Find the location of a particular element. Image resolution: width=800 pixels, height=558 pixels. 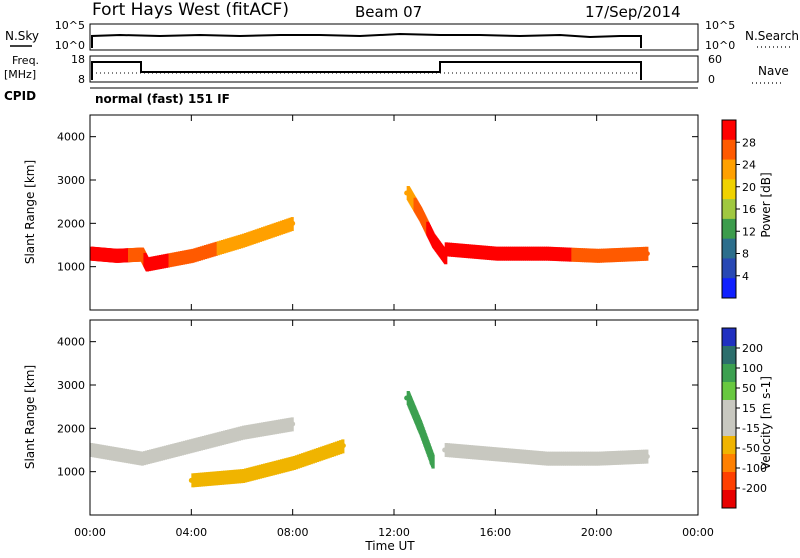

freq-panel is located at coordinates (394, 69).